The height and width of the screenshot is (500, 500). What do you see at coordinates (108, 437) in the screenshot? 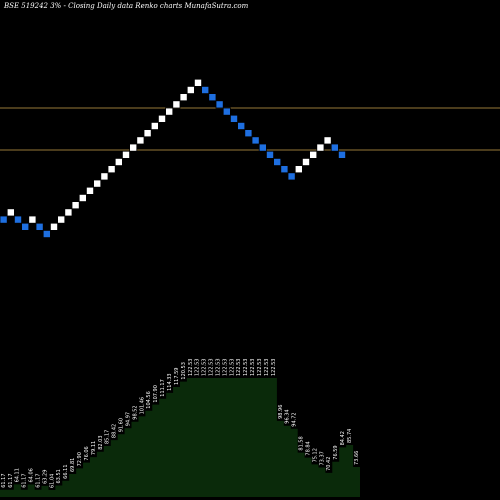
I see `price-label: 85.17` at bounding box center [108, 437].